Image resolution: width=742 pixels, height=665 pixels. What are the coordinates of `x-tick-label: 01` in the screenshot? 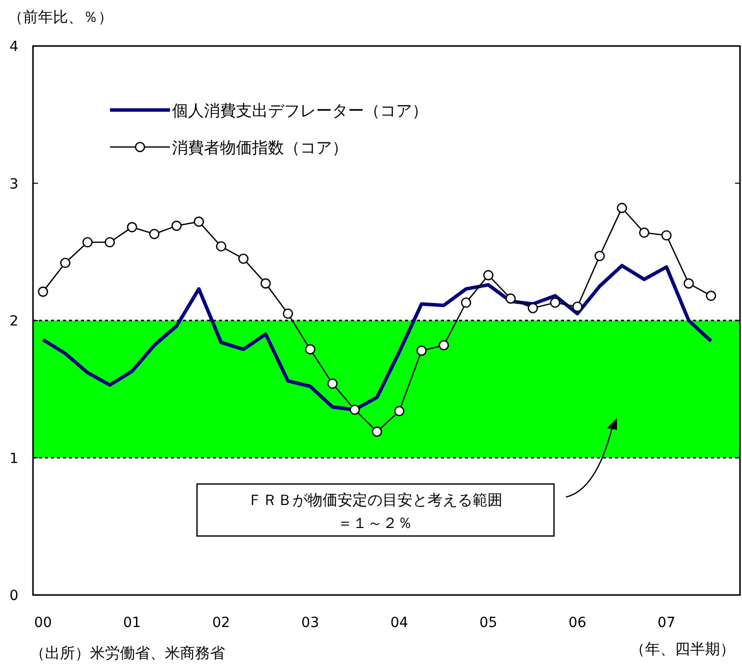 It's located at (132, 623).